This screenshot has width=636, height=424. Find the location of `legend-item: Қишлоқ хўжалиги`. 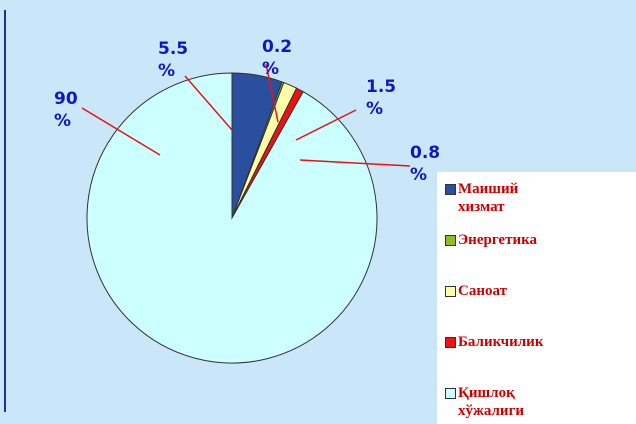

legend-item: Қишлоқ хўжалиги is located at coordinates (535, 402).